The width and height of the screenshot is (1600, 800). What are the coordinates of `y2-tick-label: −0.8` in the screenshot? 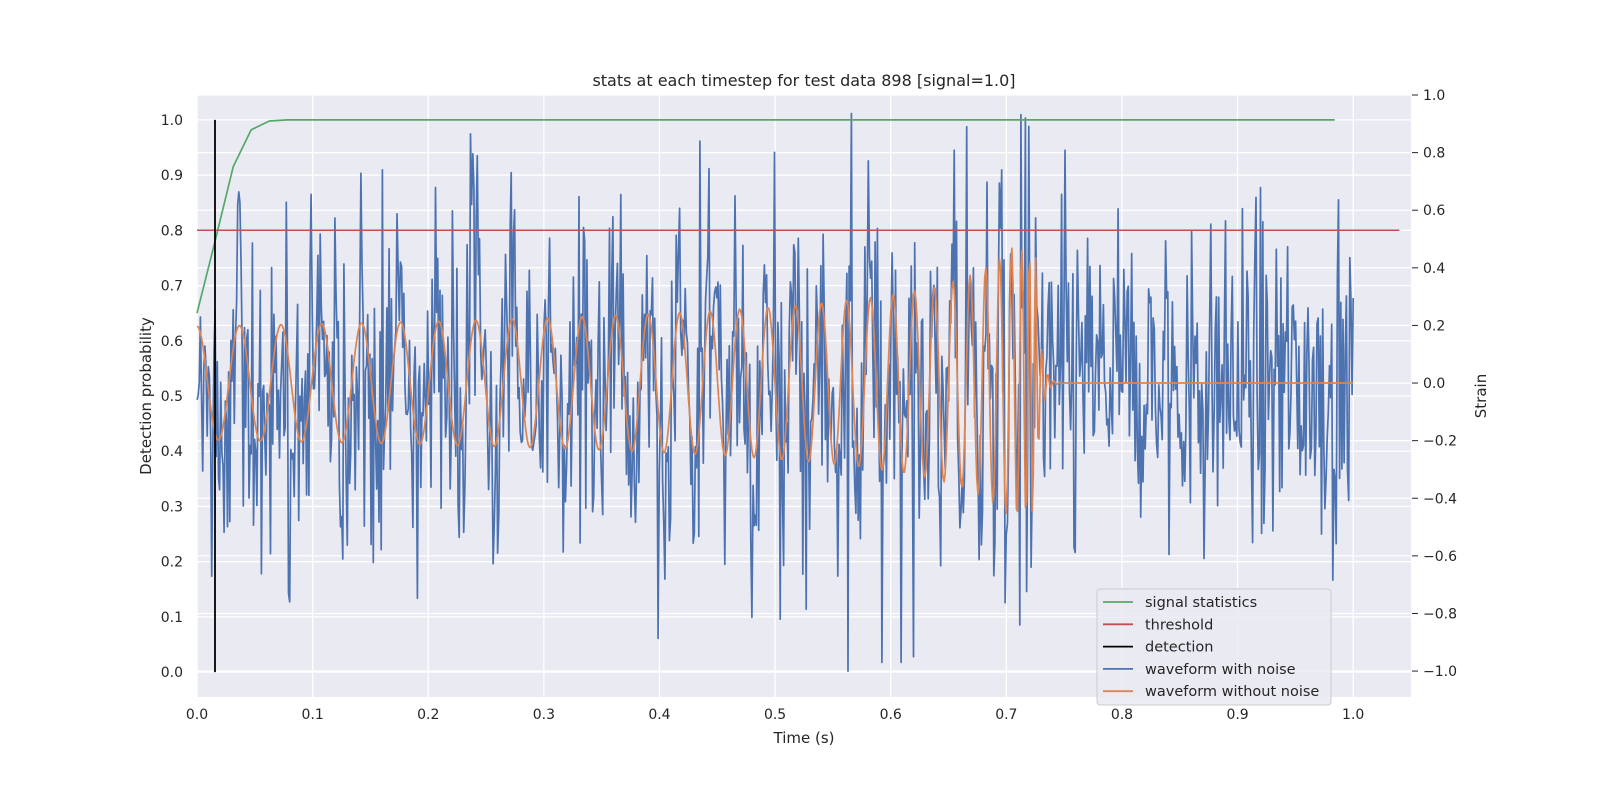 It's located at (1440, 614).